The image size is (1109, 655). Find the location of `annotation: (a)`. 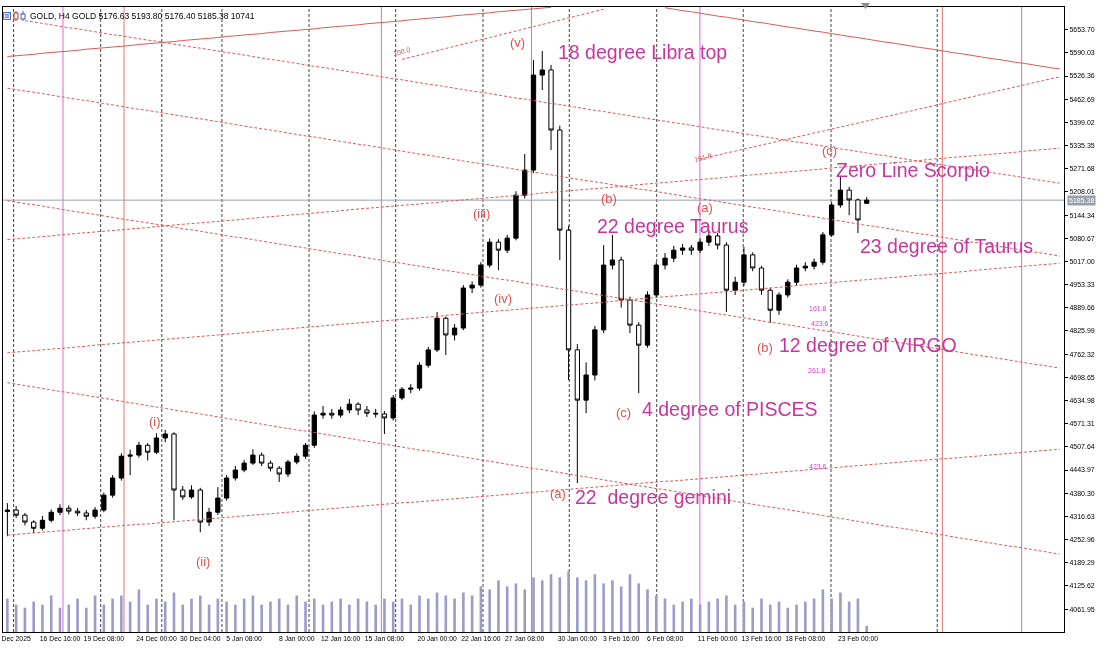

annotation: (a) is located at coordinates (705, 207).